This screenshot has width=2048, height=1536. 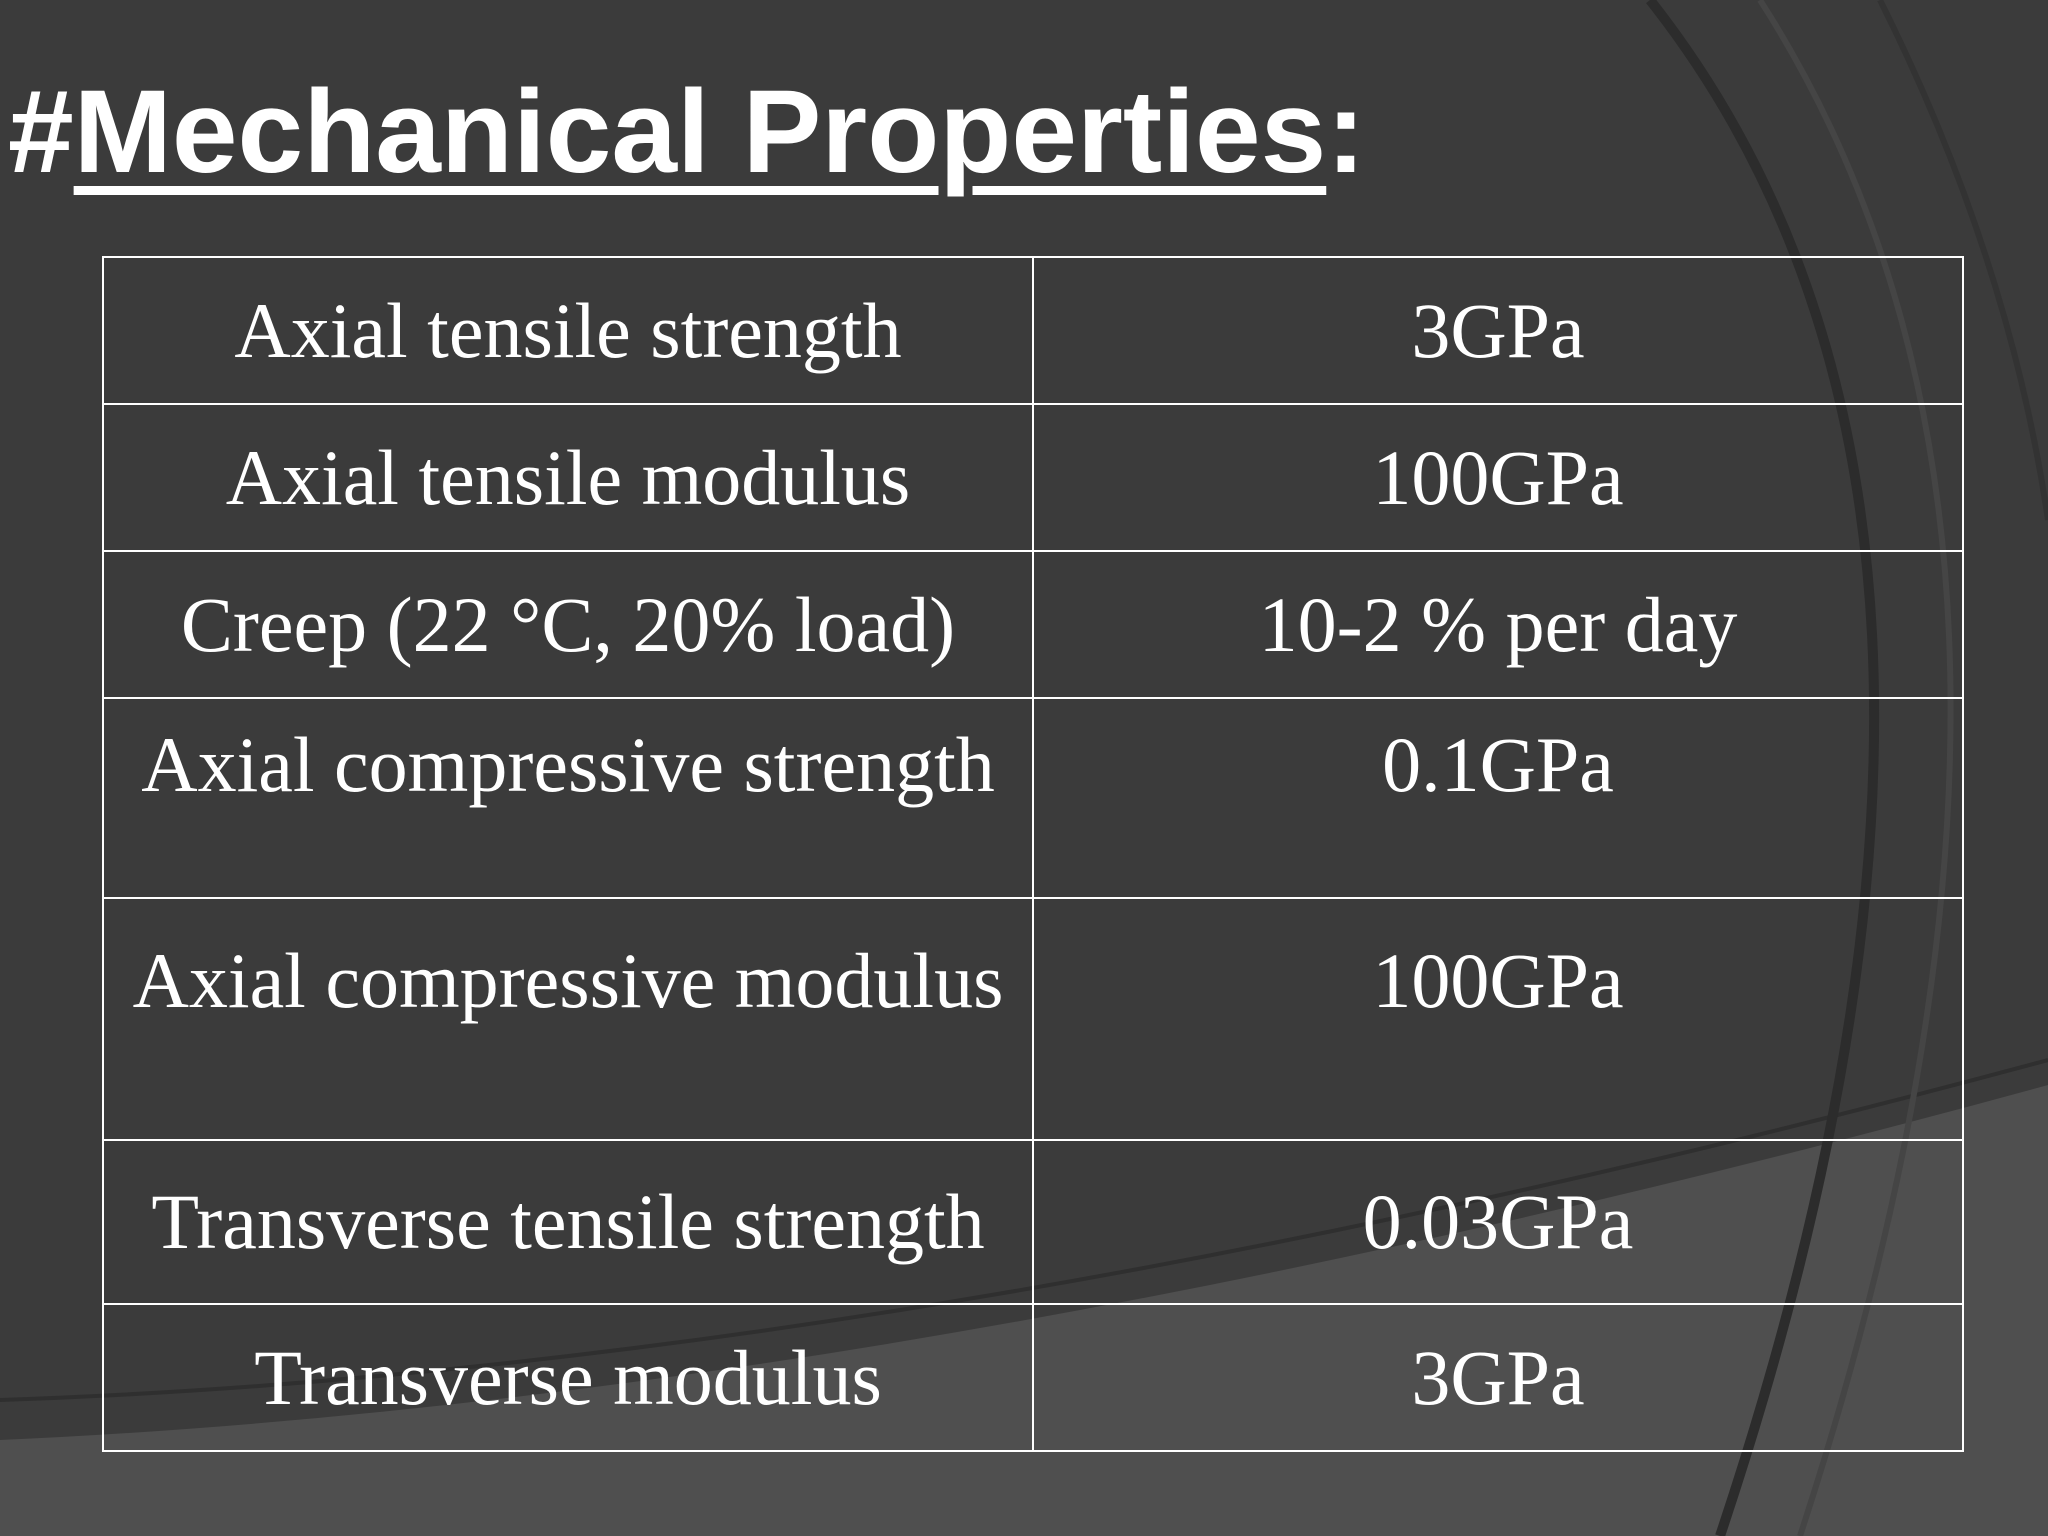 What do you see at coordinates (1498, 624) in the screenshot?
I see `property-value-cell: 10-2 % per day` at bounding box center [1498, 624].